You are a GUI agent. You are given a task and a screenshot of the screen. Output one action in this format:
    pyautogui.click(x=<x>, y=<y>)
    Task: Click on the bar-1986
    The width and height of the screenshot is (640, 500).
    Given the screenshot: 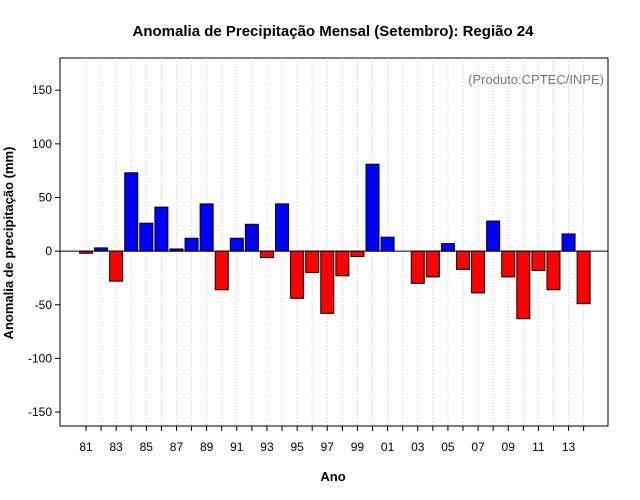 What is the action you would take?
    pyautogui.click(x=161, y=229)
    